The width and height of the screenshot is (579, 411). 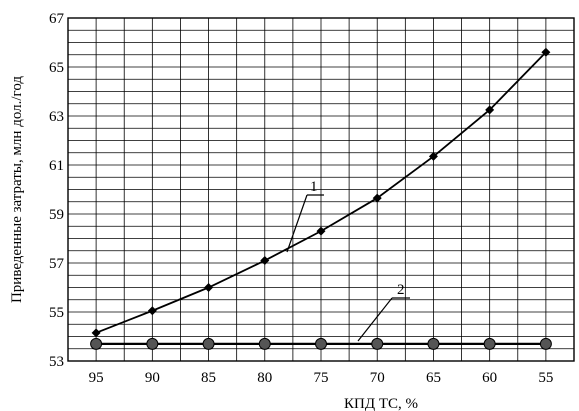 I want to click on annotation-label-1: 1, so click(x=314, y=187).